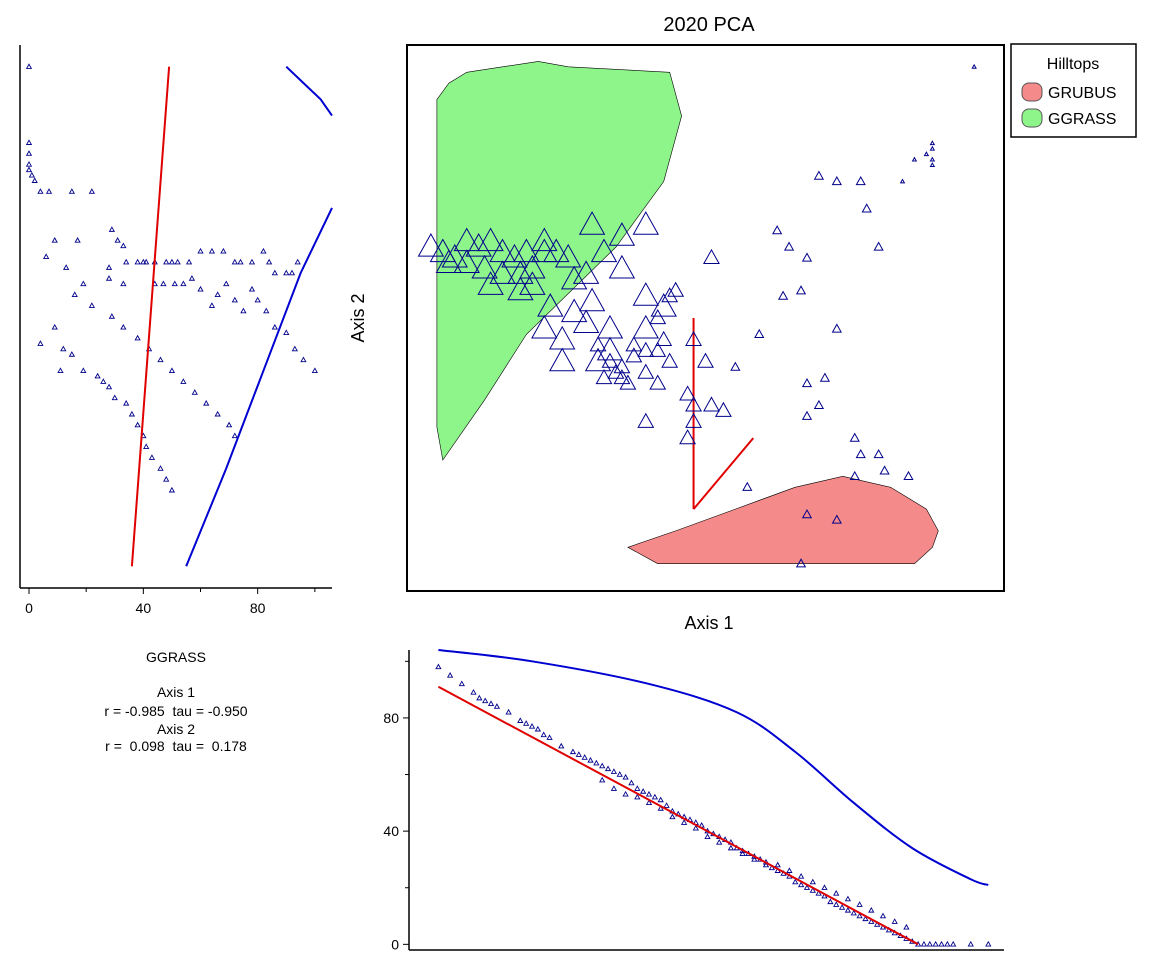 This screenshot has height=955, width=1151. What do you see at coordinates (309, 91) in the screenshot?
I see `left-blue-curve-upper` at bounding box center [309, 91].